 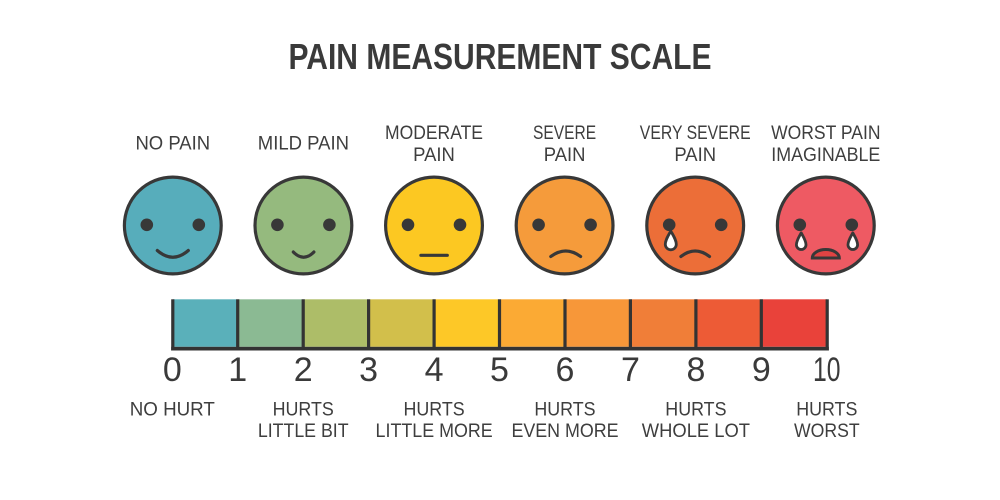 I want to click on svg-text: WHOLE LOT, so click(x=696, y=431).